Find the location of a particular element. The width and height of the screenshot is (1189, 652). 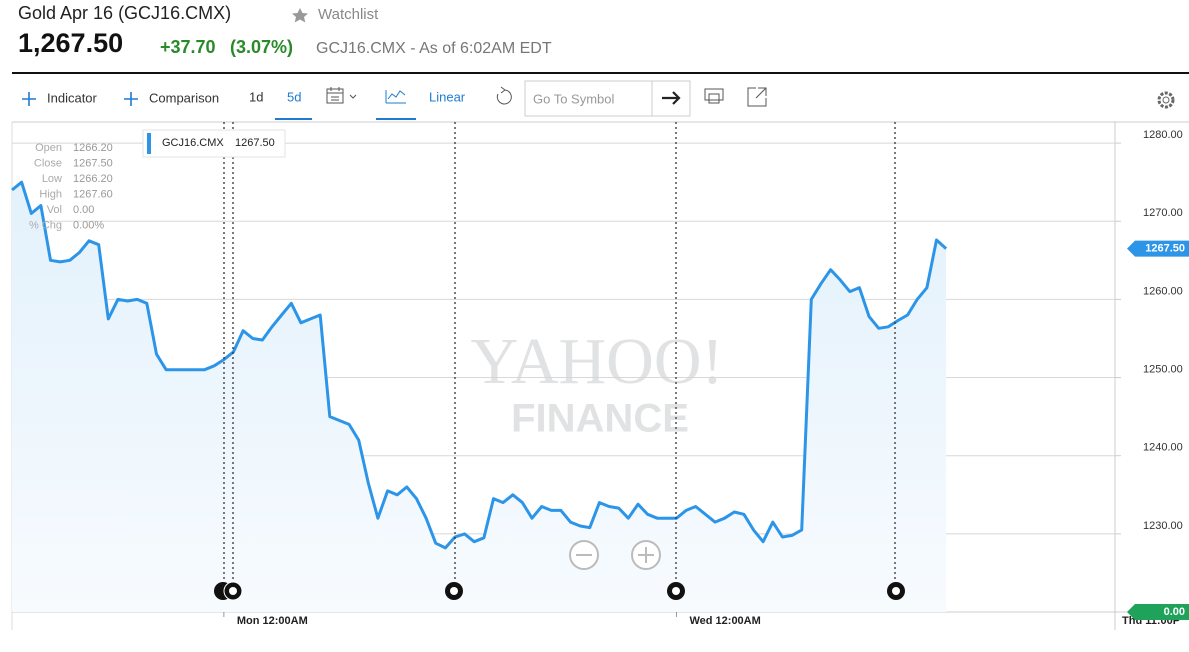

watchlist-link: Watchlist is located at coordinates (348, 14).